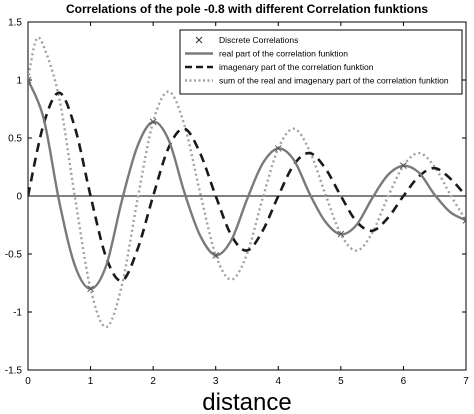  What do you see at coordinates (91, 381) in the screenshot?
I see `x-tick-label: 1` at bounding box center [91, 381].